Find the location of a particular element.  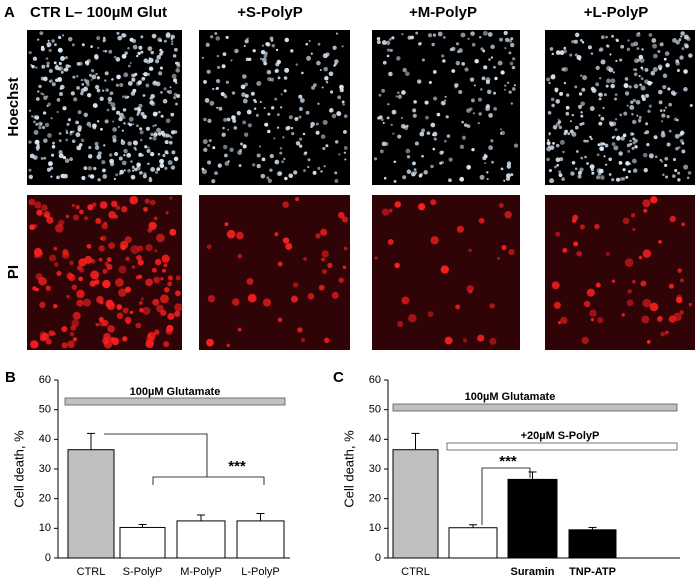

panel-label: C is located at coordinates (338, 377).